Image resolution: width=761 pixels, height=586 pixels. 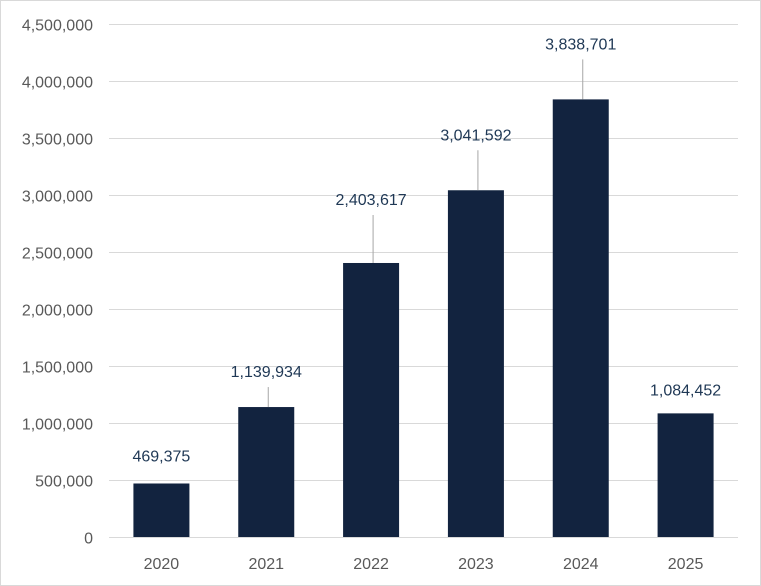 What do you see at coordinates (266, 372) in the screenshot?
I see `data-label-2021: 1,139,934` at bounding box center [266, 372].